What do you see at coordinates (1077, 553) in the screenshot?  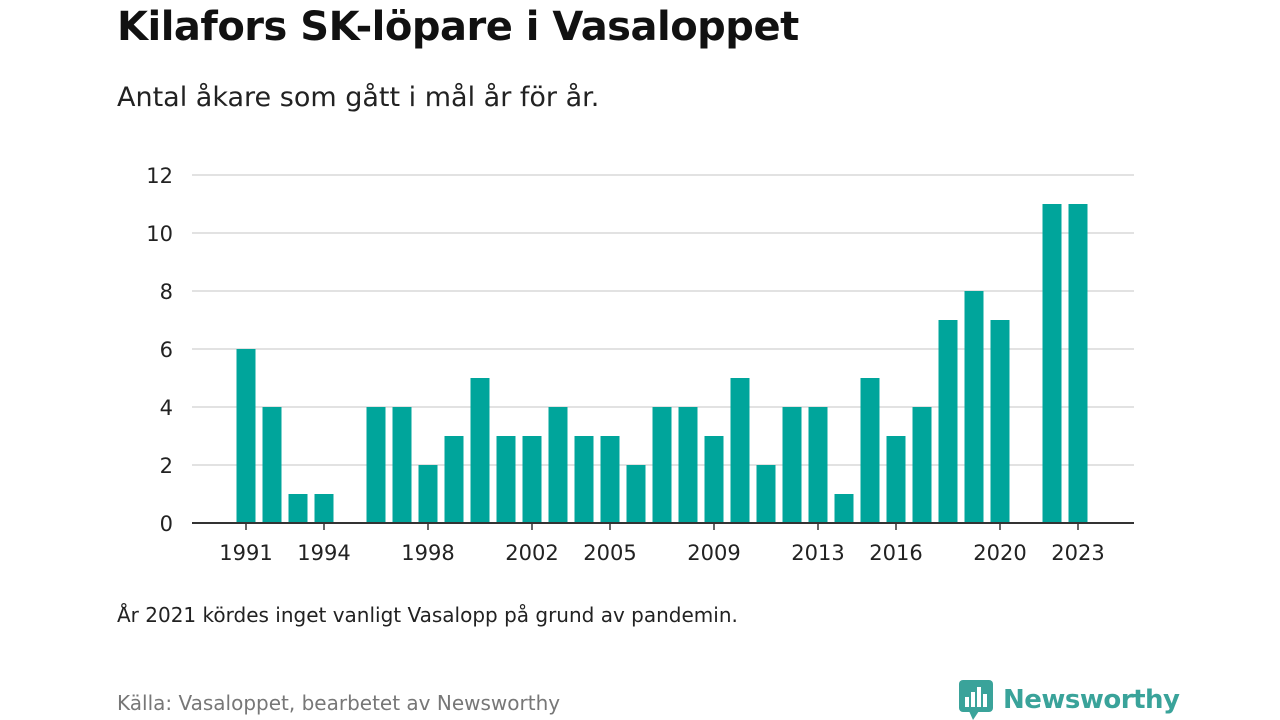 I see `x-tick-label: 2023` at bounding box center [1077, 553].